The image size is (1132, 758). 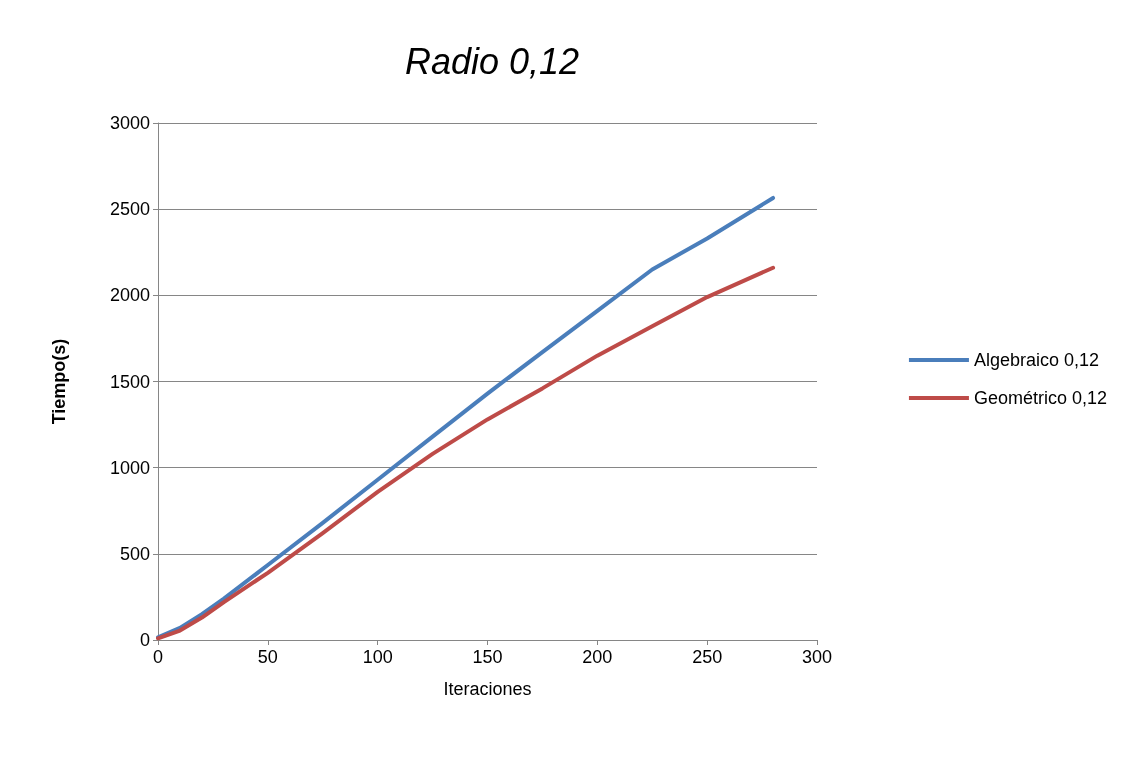 I want to click on chart-title: Radio 0,12, so click(x=492, y=61).